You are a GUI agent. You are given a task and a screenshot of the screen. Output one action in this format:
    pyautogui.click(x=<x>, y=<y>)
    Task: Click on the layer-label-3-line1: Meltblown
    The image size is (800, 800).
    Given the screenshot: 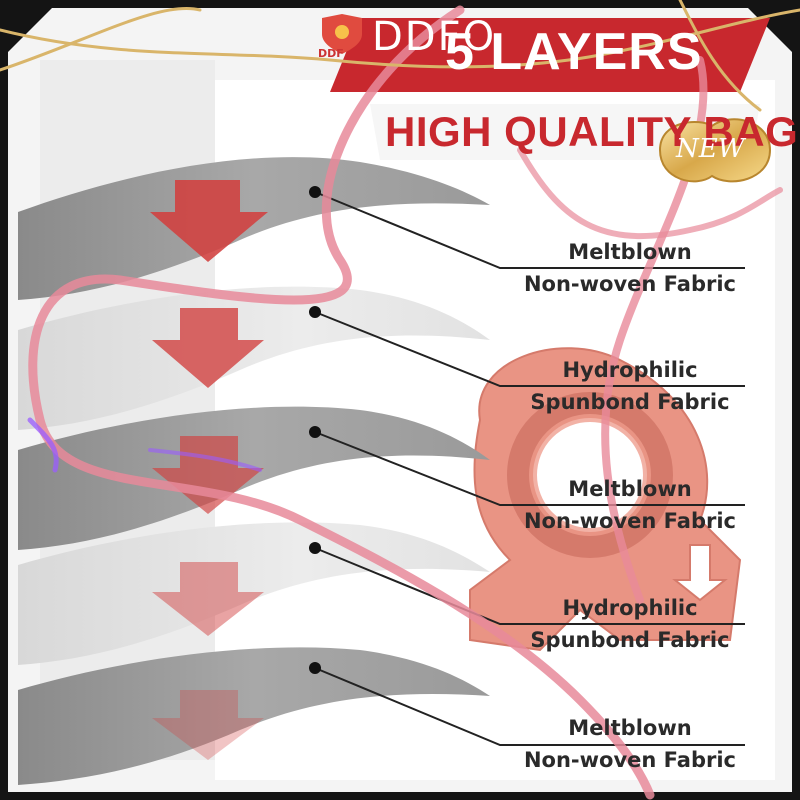 What is the action you would take?
    pyautogui.click(x=630, y=489)
    